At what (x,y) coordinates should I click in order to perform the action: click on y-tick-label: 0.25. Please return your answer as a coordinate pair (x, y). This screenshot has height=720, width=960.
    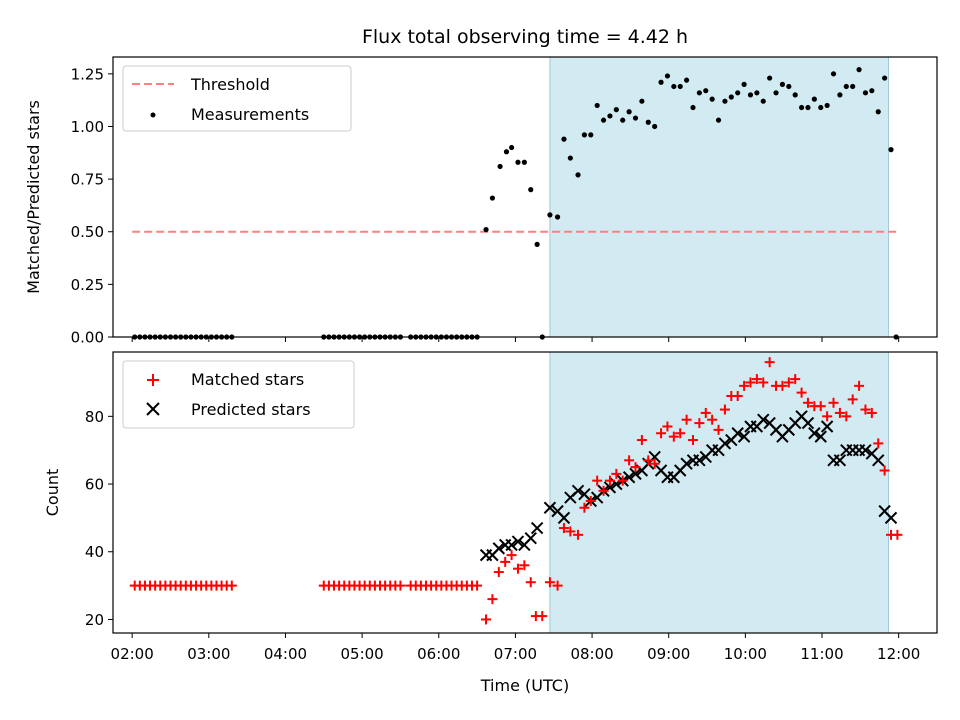
    Looking at the image, I should click on (87, 285).